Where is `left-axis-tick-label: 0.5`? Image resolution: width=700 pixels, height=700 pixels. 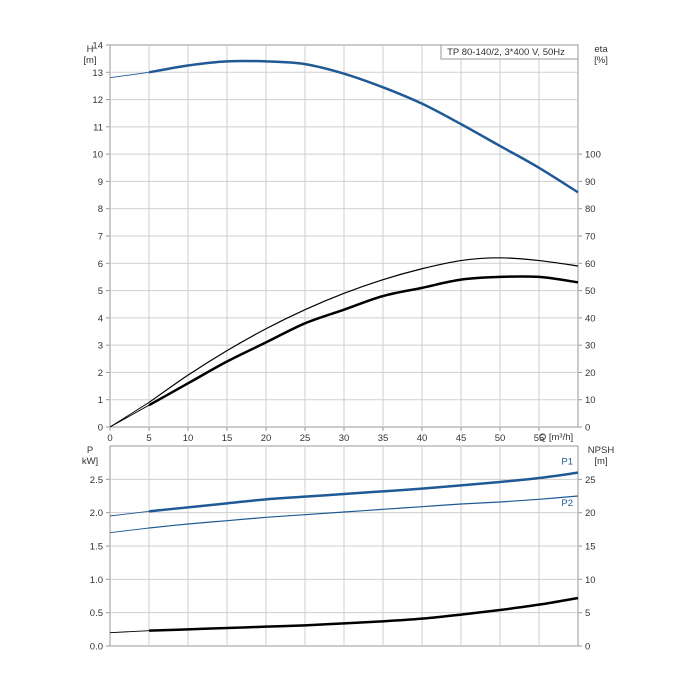
left-axis-tick-label: 0.5 is located at coordinates (96, 613).